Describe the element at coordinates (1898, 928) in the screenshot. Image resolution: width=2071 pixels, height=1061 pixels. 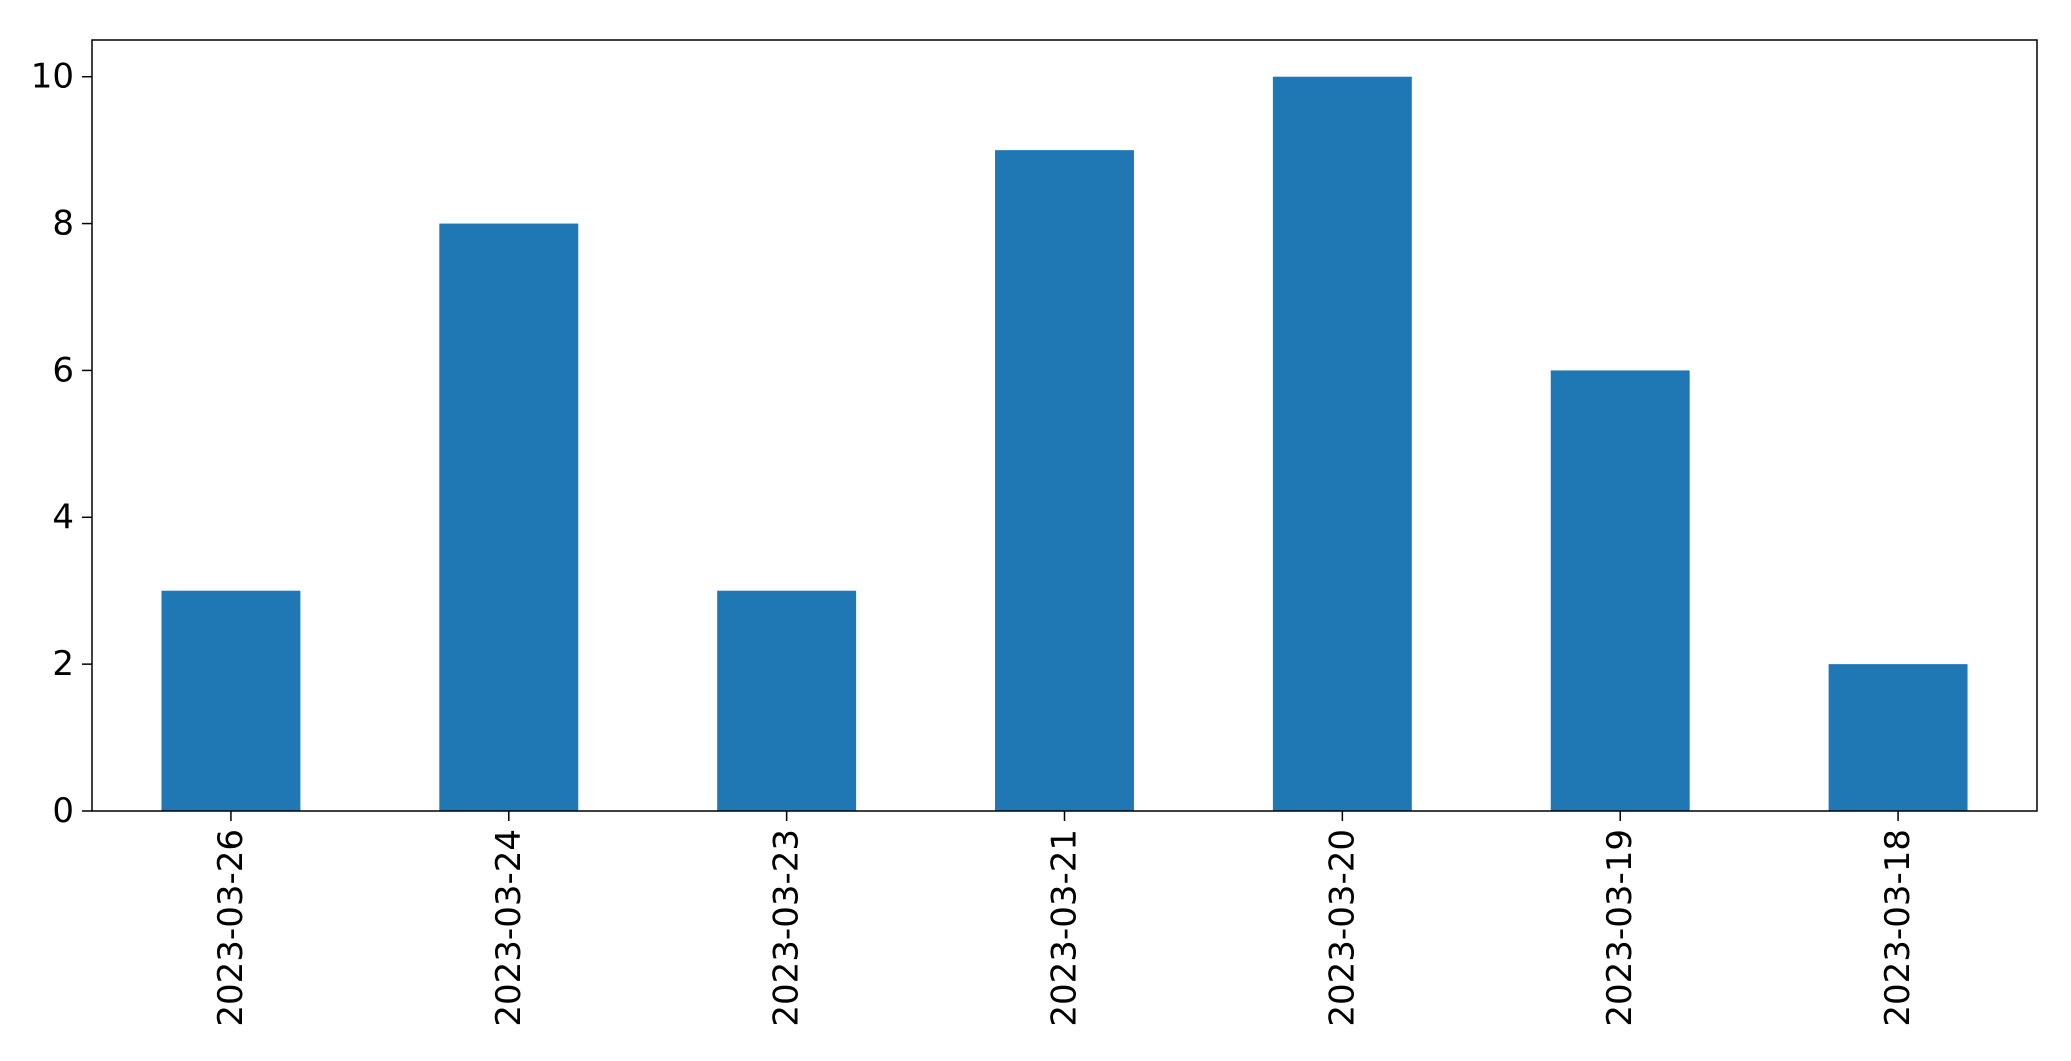
I see `x-tick-label: 2023-03-18` at that location.